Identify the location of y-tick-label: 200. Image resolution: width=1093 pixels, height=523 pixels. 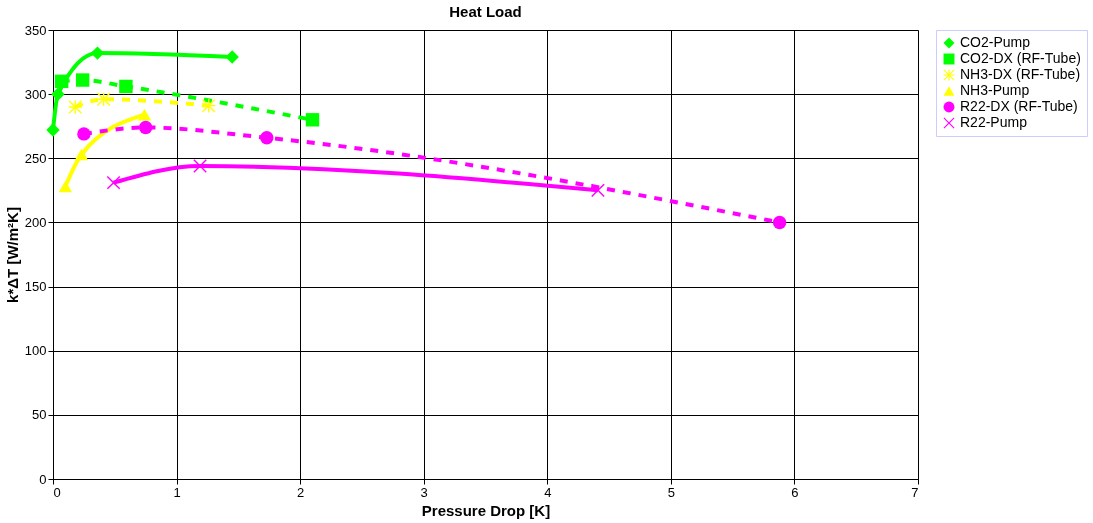
(35, 222).